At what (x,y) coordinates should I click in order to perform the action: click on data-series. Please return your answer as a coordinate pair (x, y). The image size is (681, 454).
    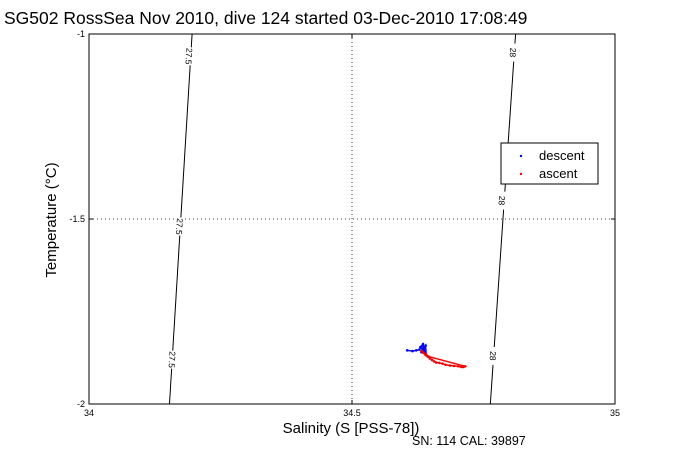
    Looking at the image, I should click on (436, 355).